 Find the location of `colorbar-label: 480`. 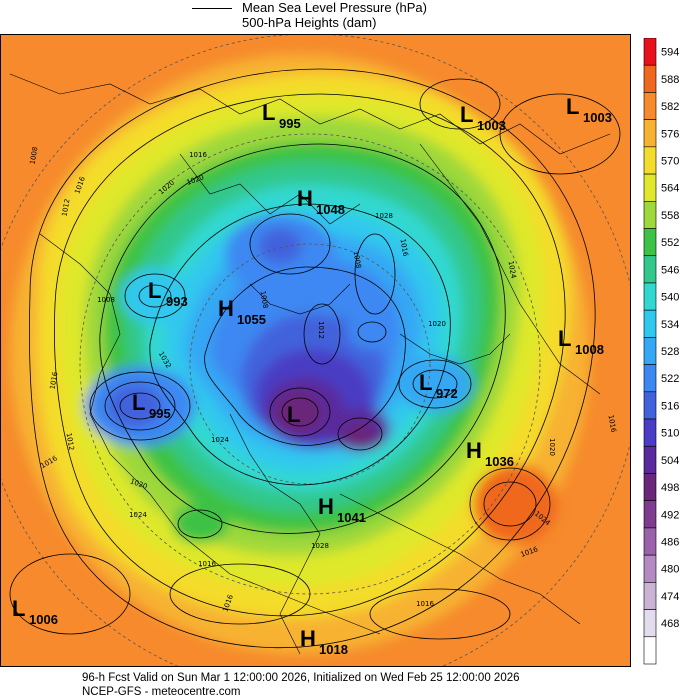

colorbar-label: 480 is located at coordinates (670, 570).